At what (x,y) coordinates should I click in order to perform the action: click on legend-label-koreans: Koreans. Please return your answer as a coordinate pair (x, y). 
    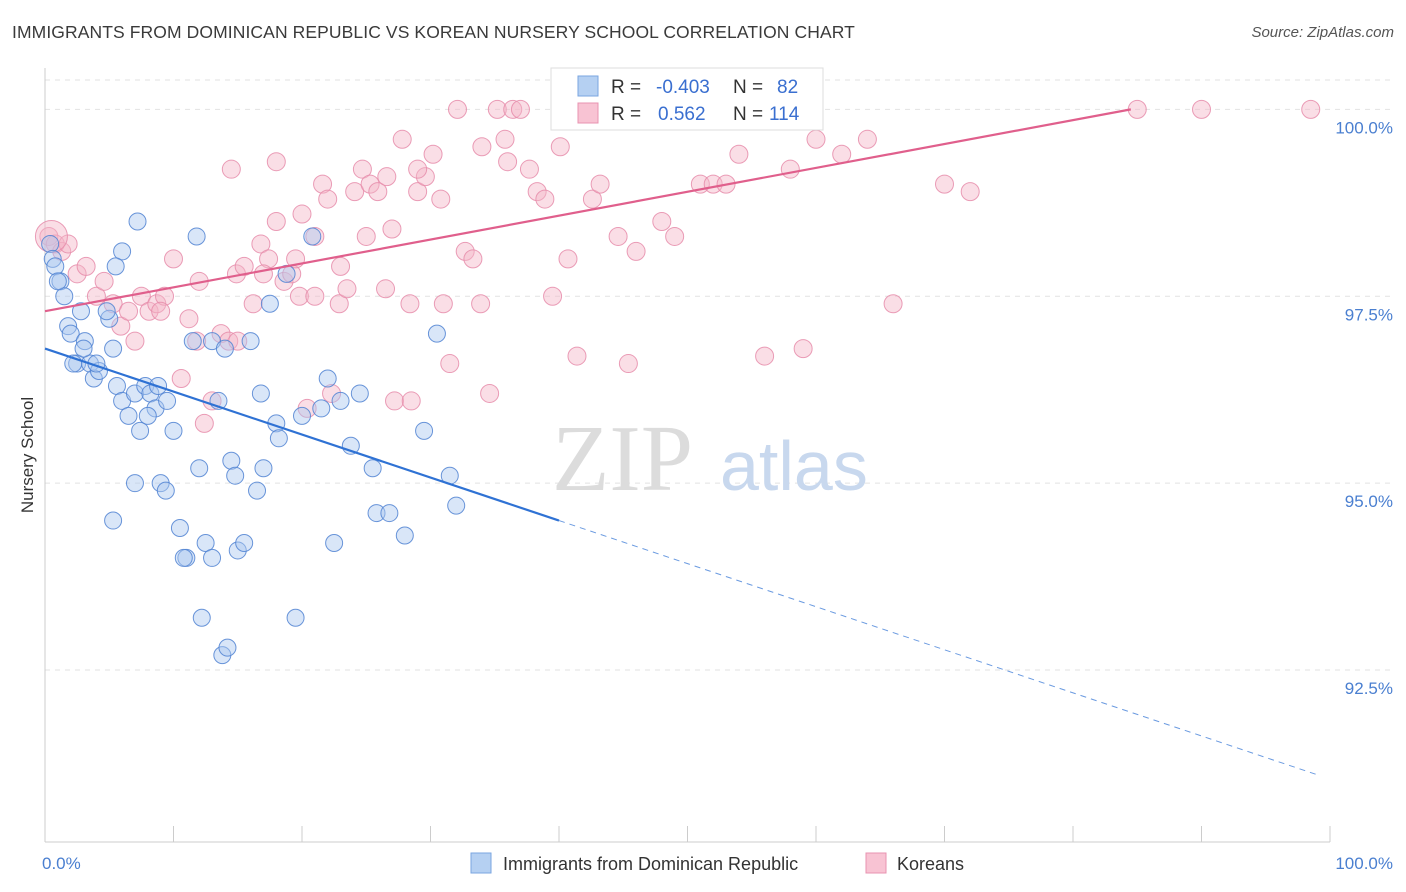
    Looking at the image, I should click on (930, 864).